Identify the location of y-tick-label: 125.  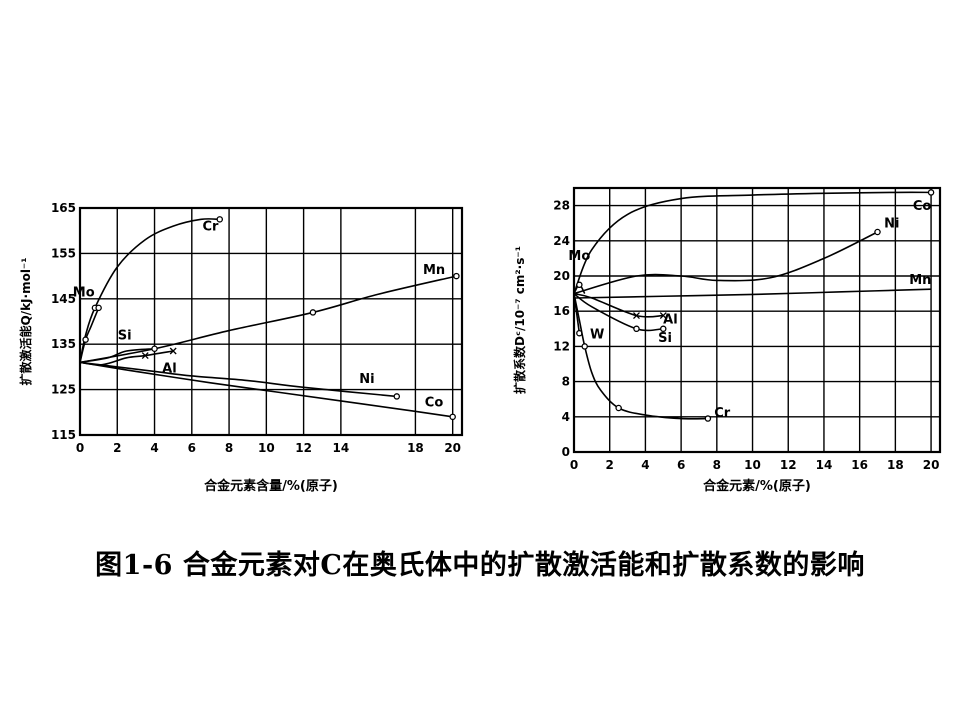
(63, 390).